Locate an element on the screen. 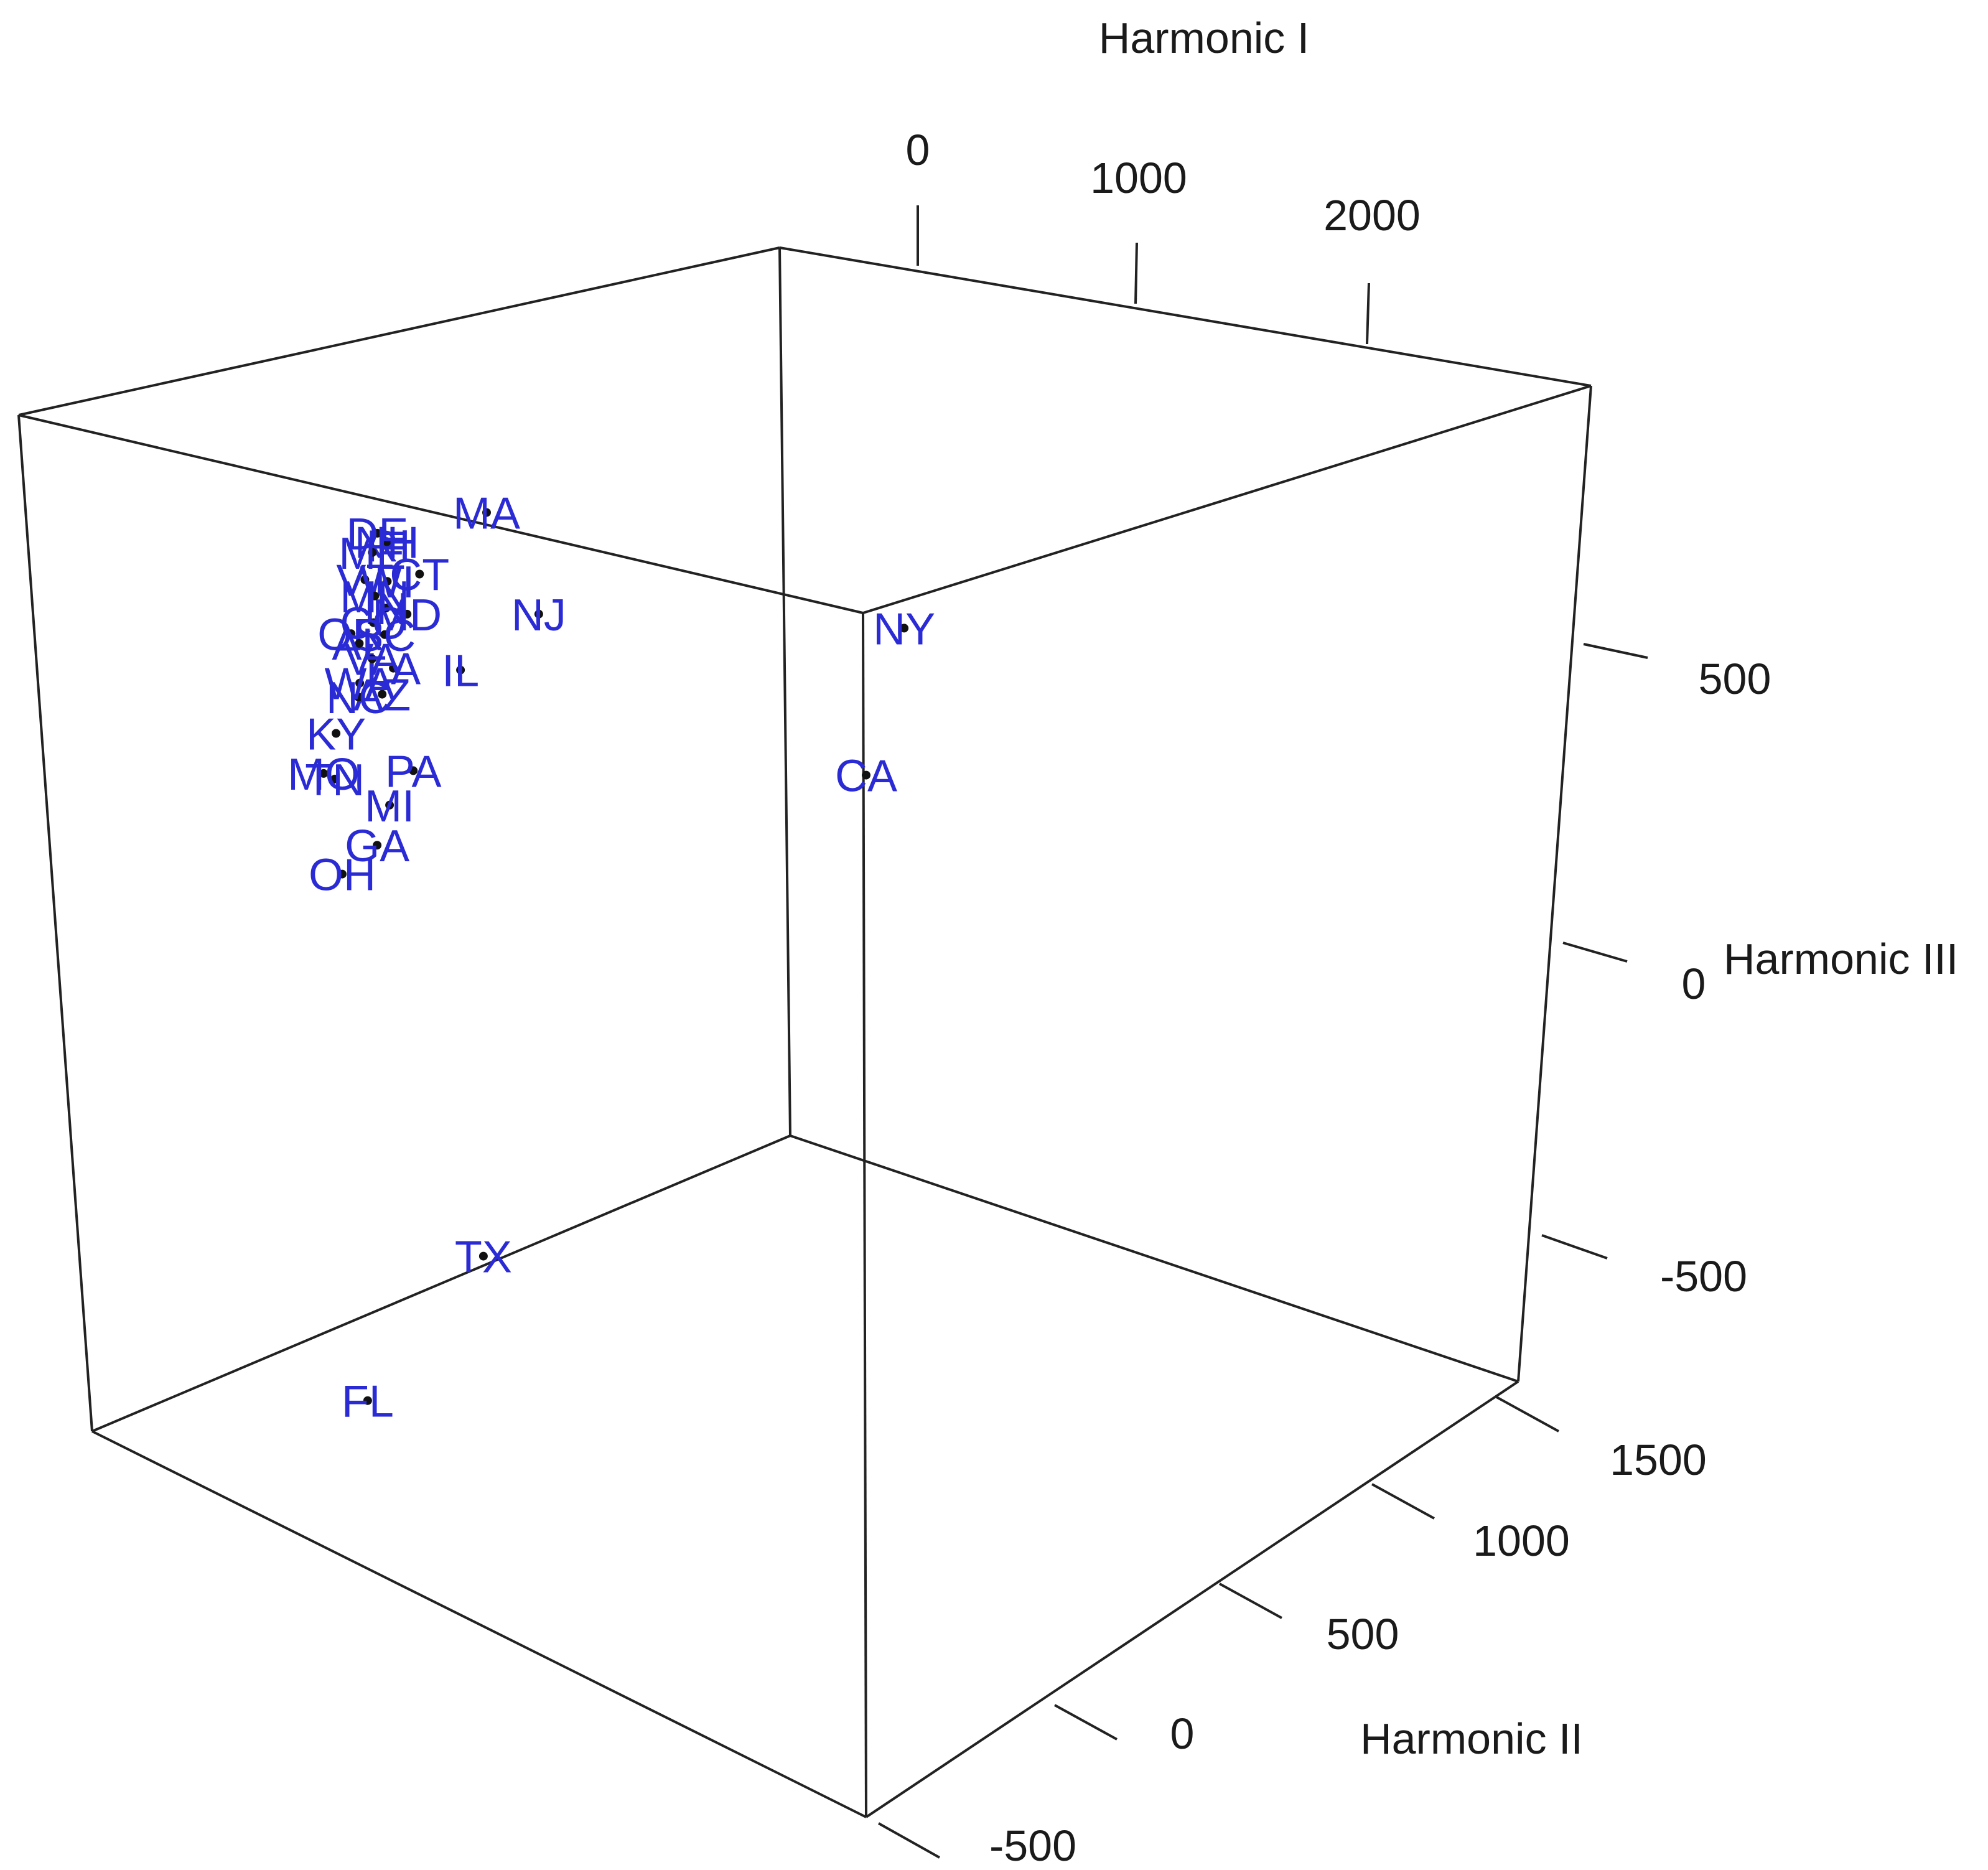 Image resolution: width=1988 pixels, height=1870 pixels. z-tick-label: -500 is located at coordinates (1704, 1276).